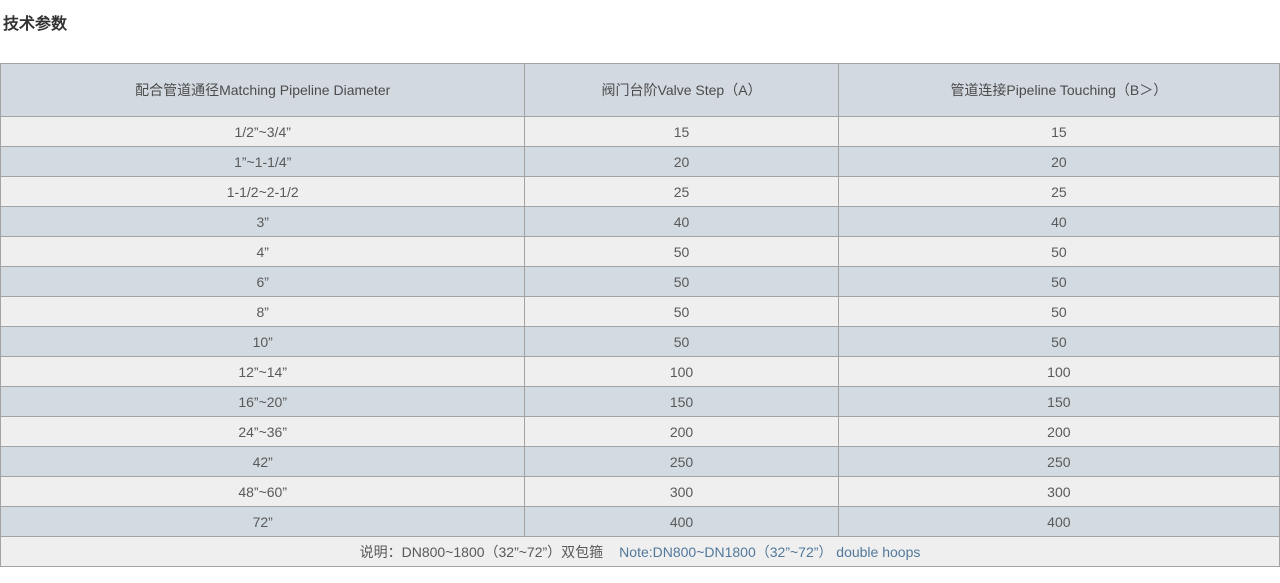 This screenshot has height=583, width=1280. I want to click on footer-note-english: Note:DN800~DN1800（32”~72”） double hoops, so click(770, 551).